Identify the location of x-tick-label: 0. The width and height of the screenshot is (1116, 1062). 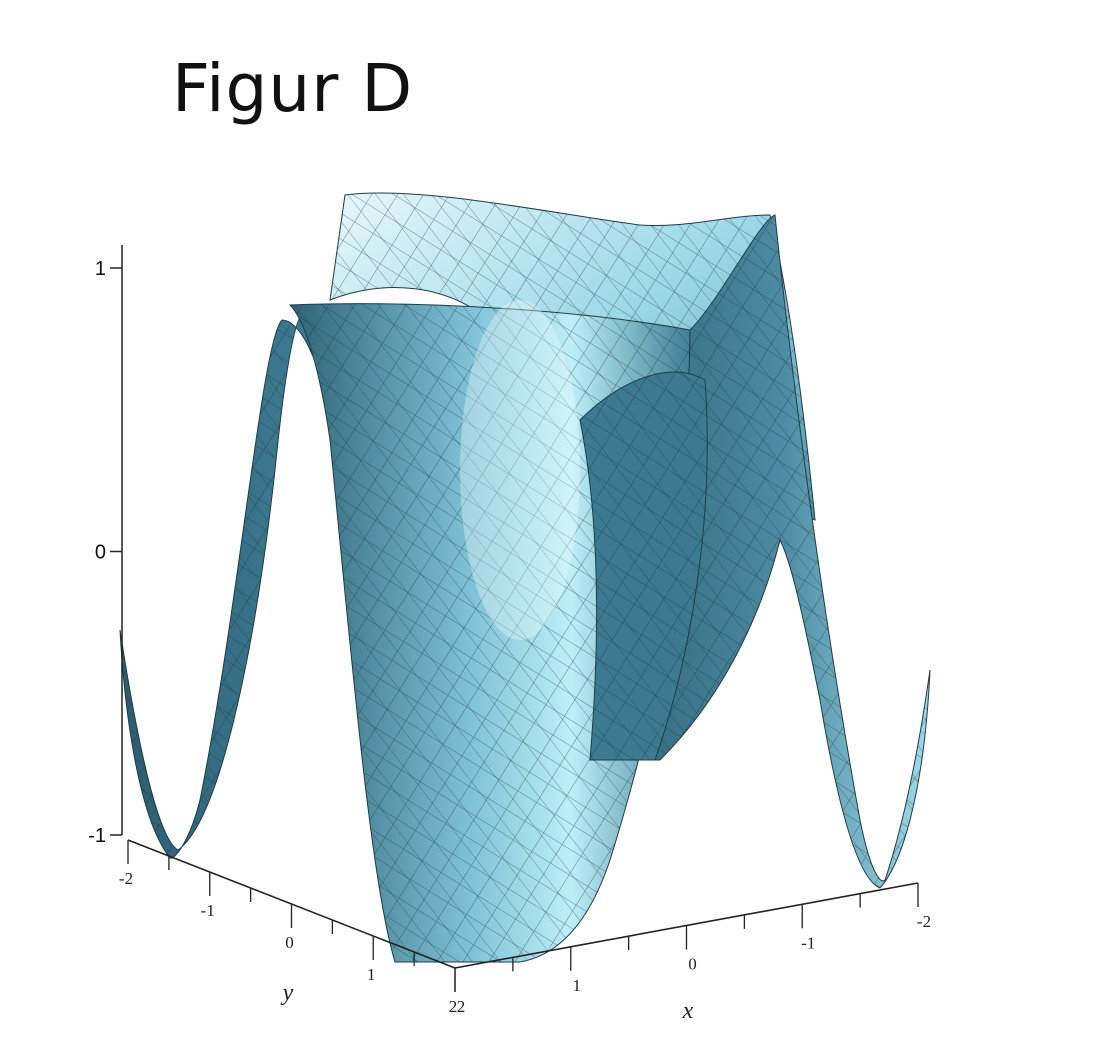
(692, 964).